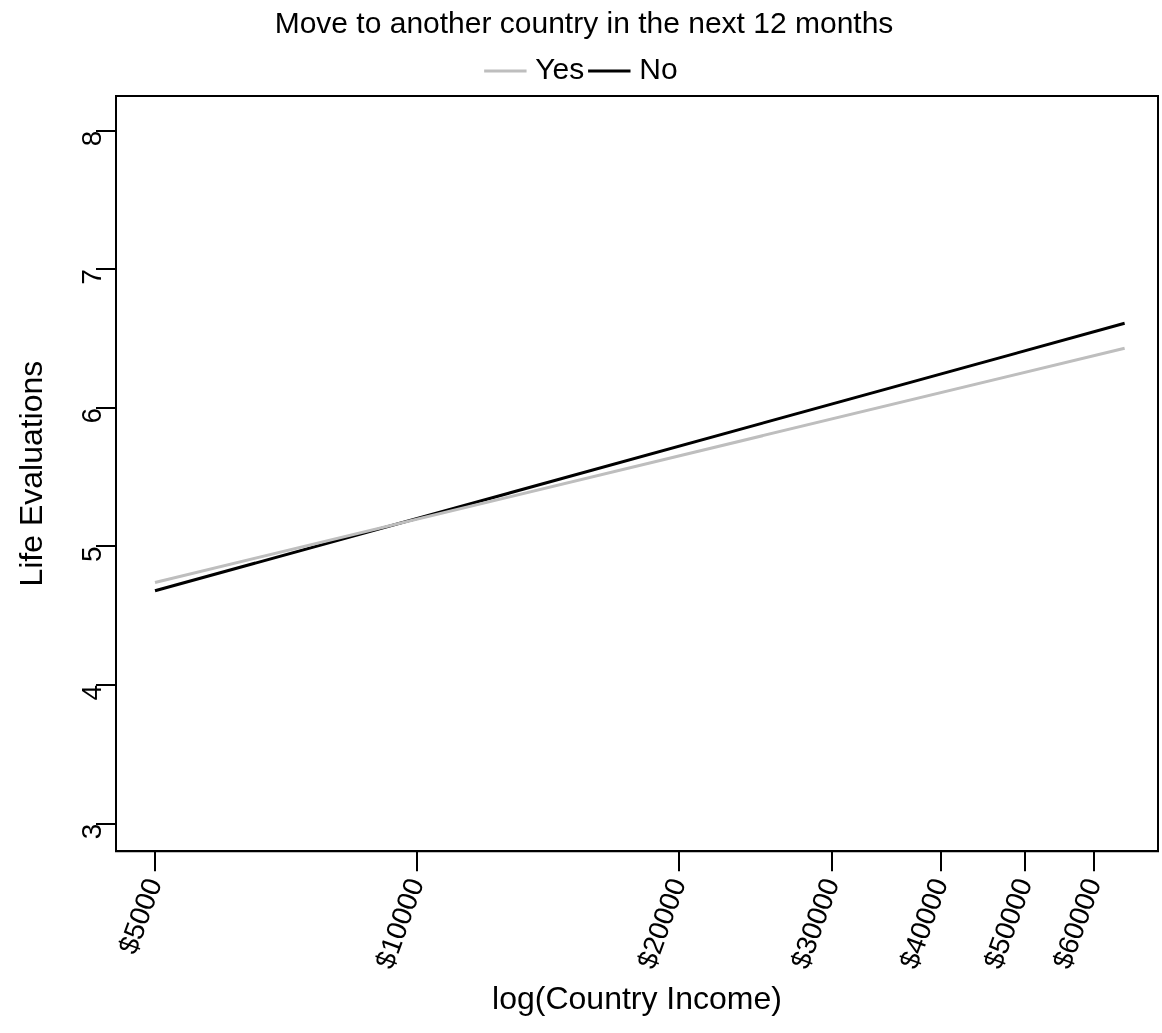 The image size is (1162, 1033). I want to click on y-tick-label: 8, so click(91, 138).